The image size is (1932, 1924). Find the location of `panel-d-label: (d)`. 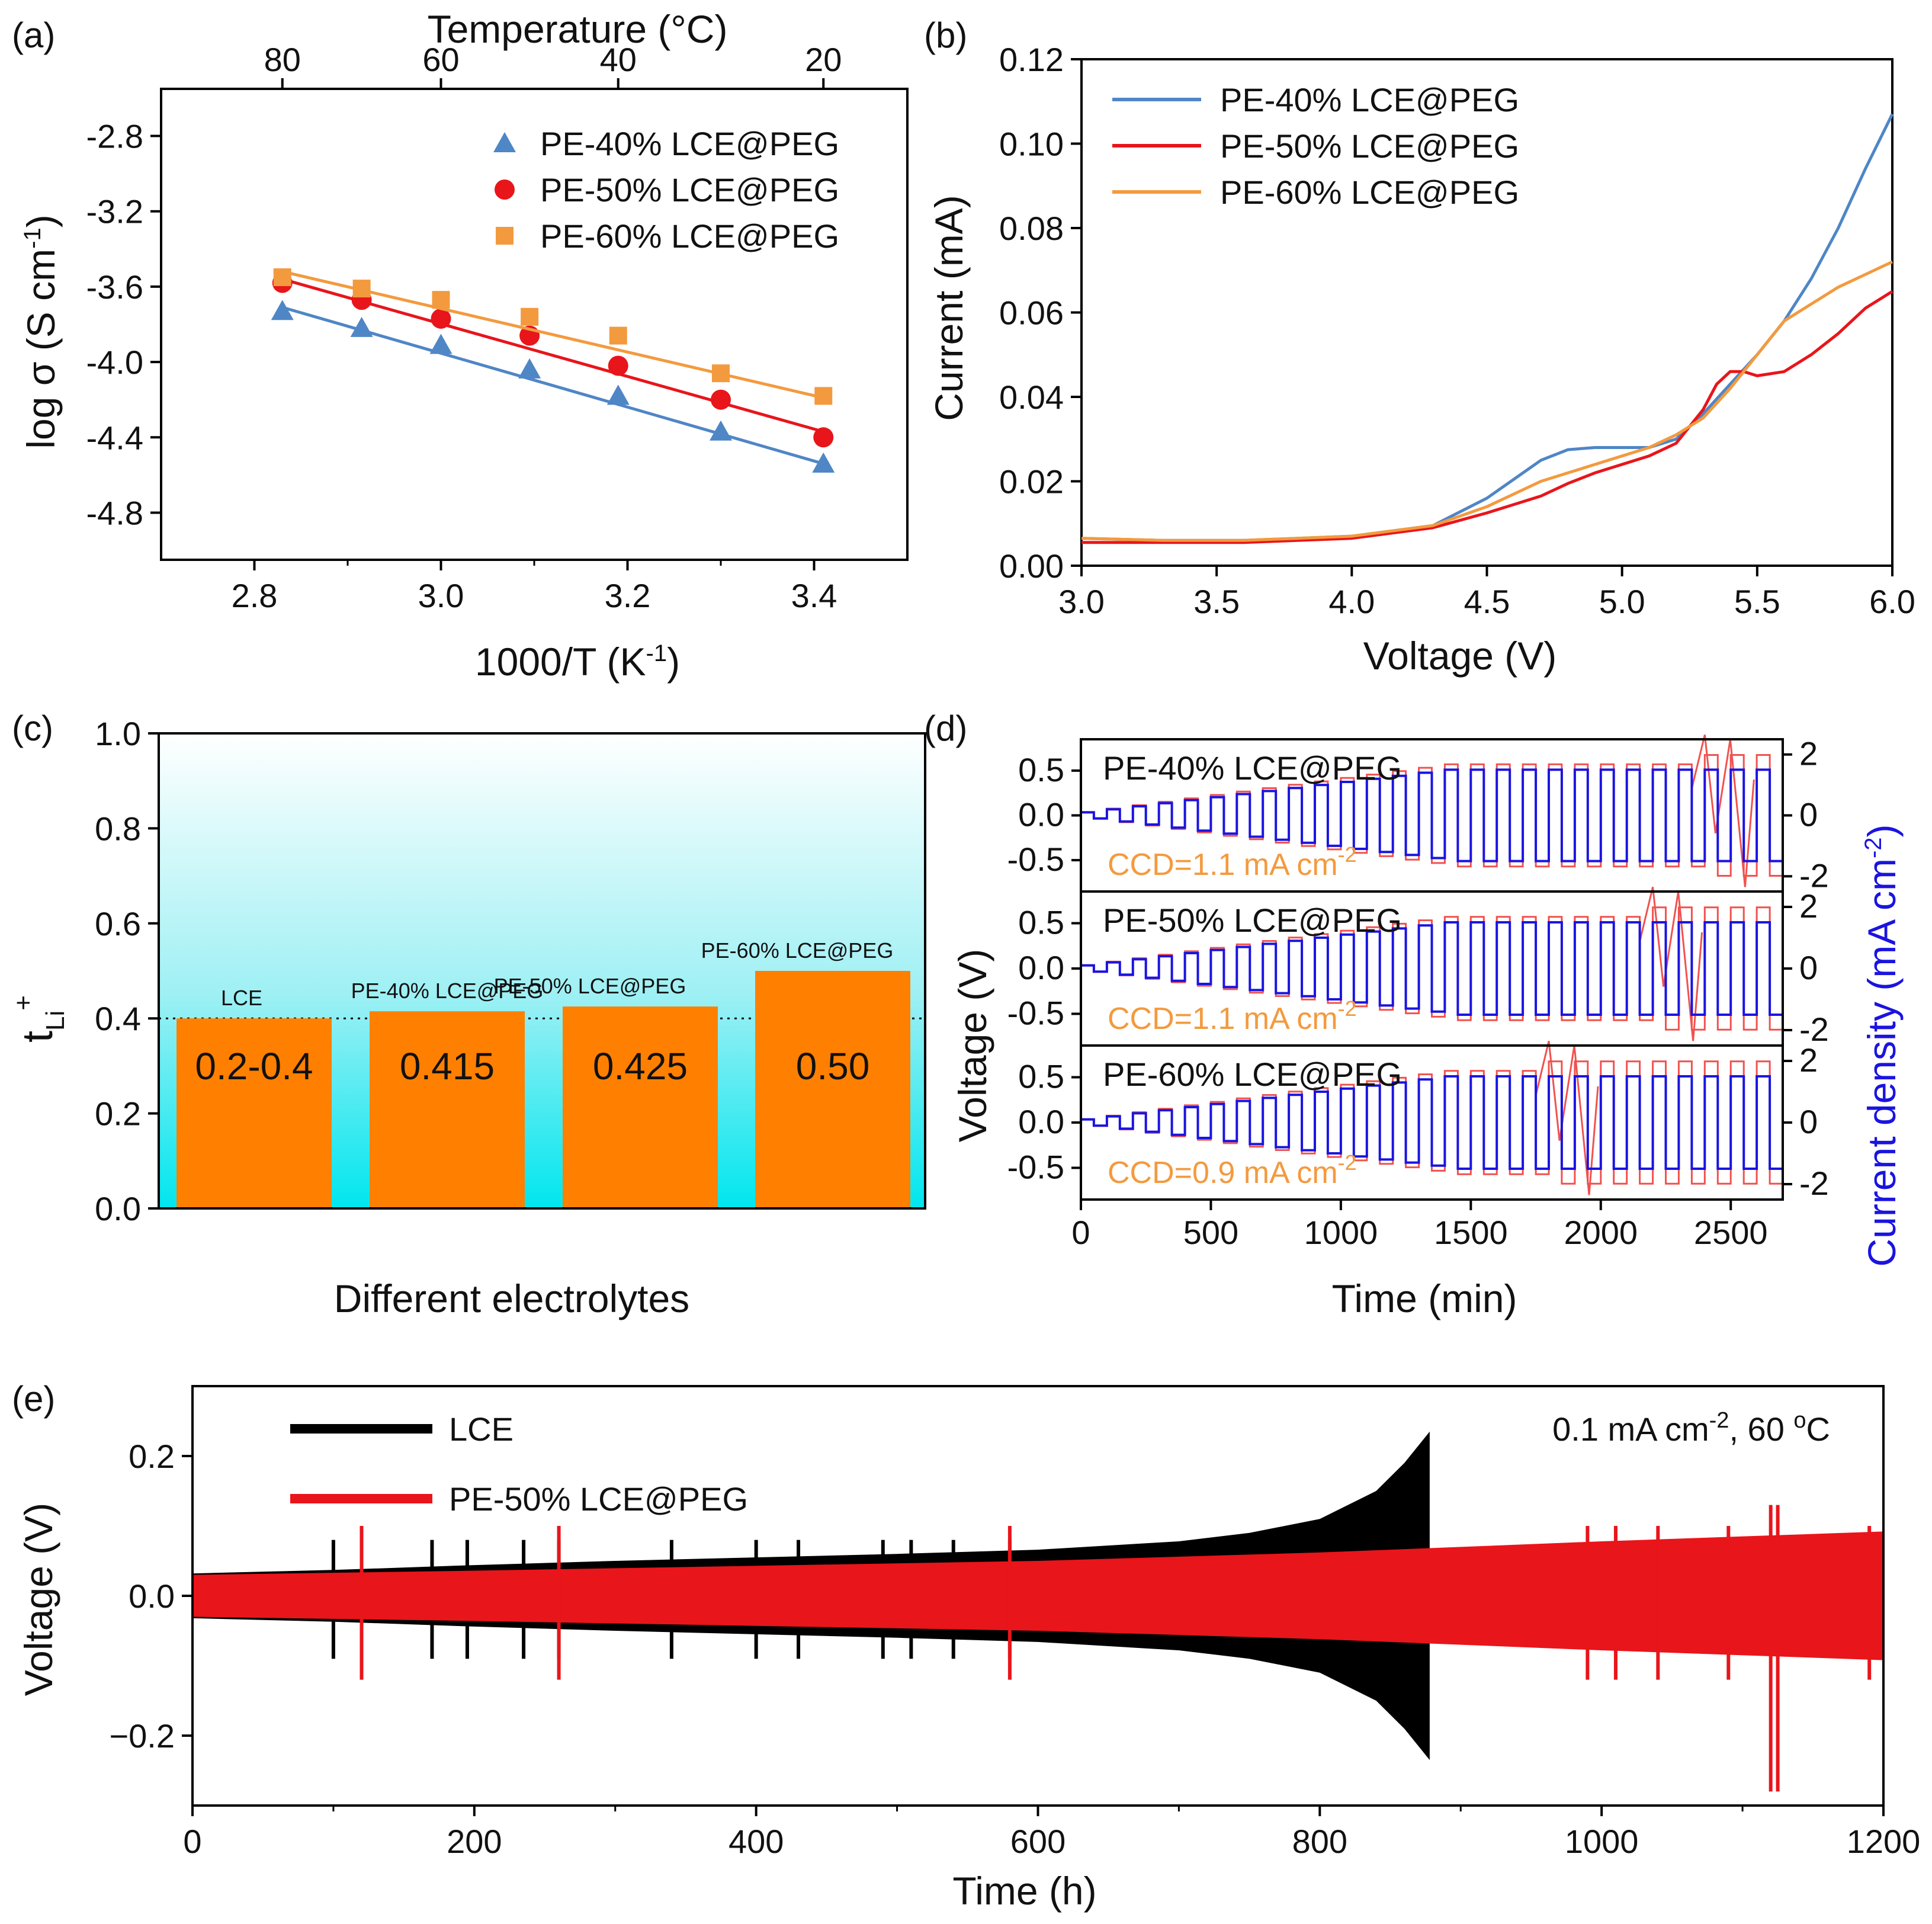

panel-d-label: (d) is located at coordinates (945, 728).